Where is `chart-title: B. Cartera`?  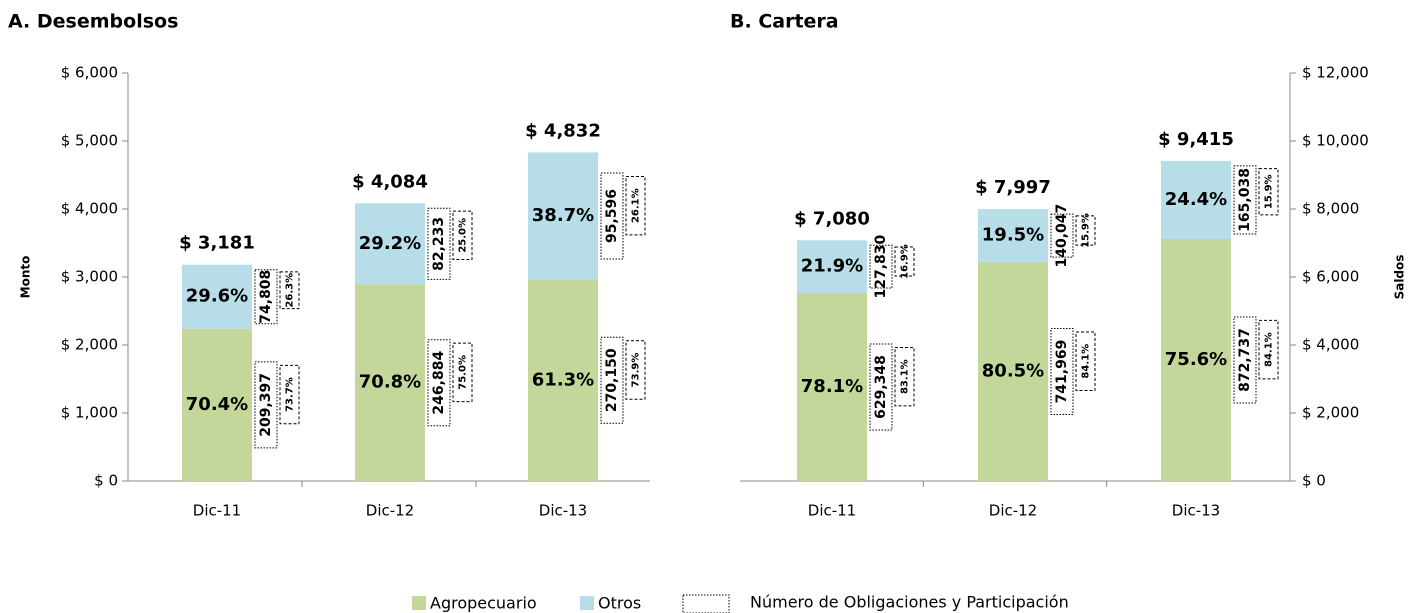 chart-title: B. Cartera is located at coordinates (784, 22).